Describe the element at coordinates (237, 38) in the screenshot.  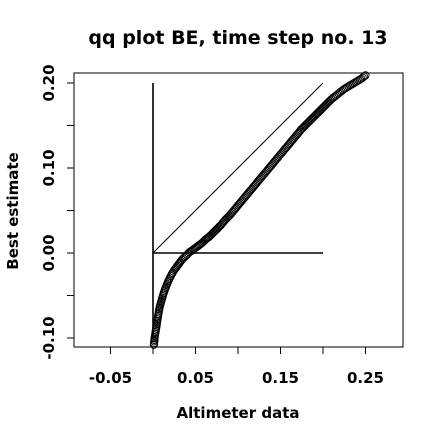
I see `chart-title: qq plot BE, time step no. 13` at that location.